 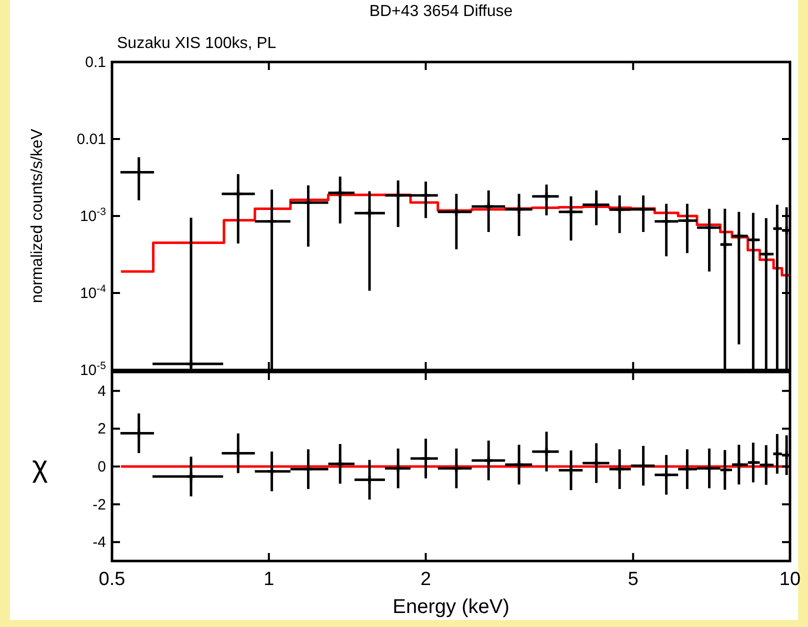 What do you see at coordinates (95, 62) in the screenshot?
I see `y-tick-label: 0.1` at bounding box center [95, 62].